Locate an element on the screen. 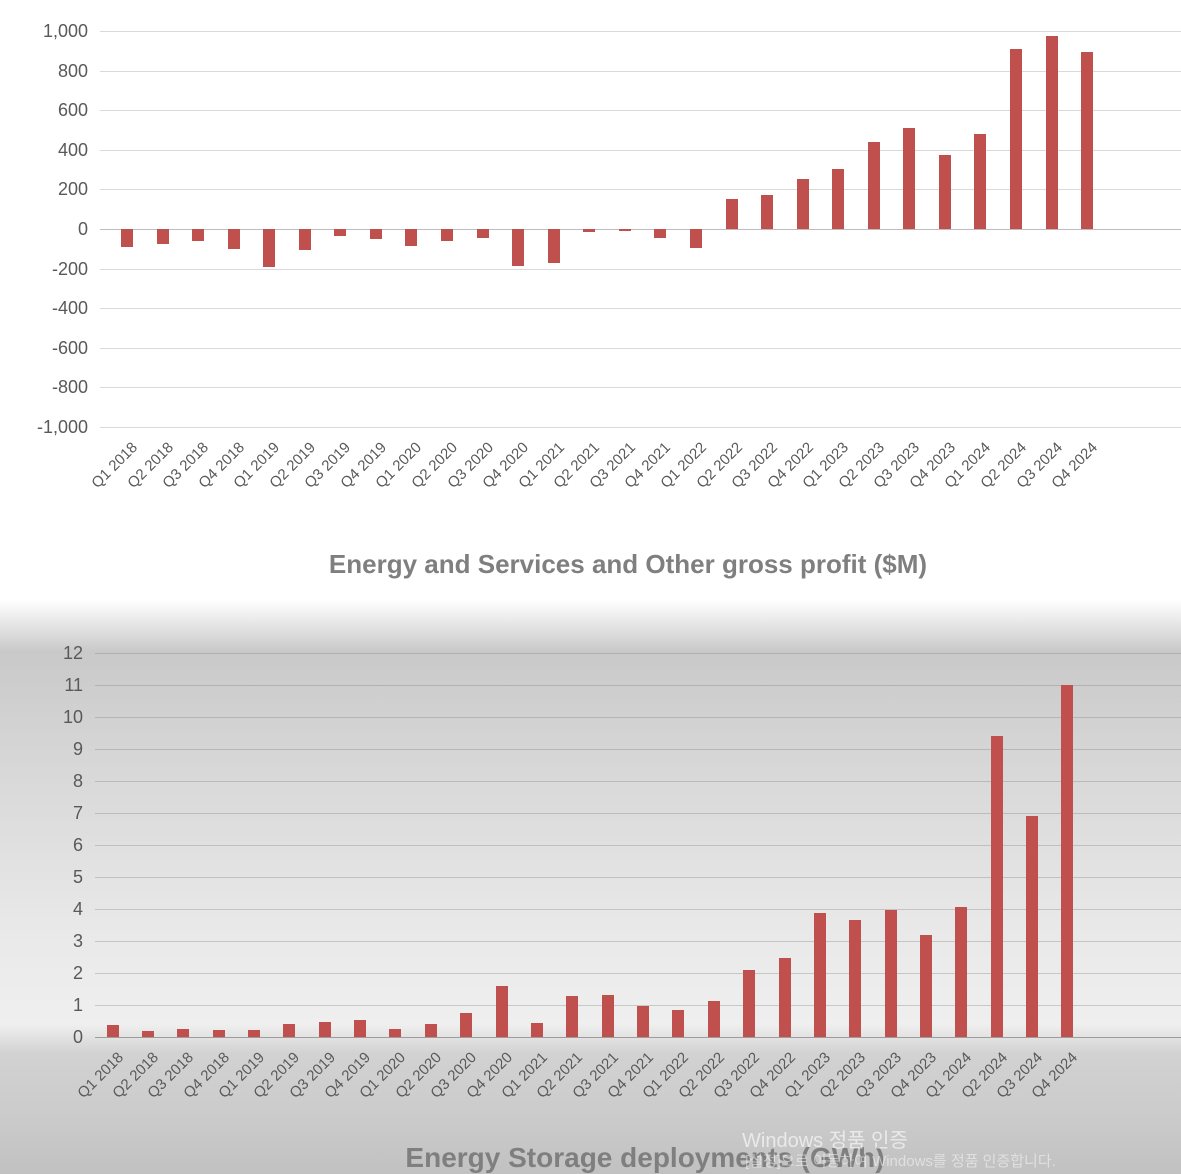 Image resolution: width=1181 pixels, height=1174 pixels. bar-q2-2019 is located at coordinates (304, 239).